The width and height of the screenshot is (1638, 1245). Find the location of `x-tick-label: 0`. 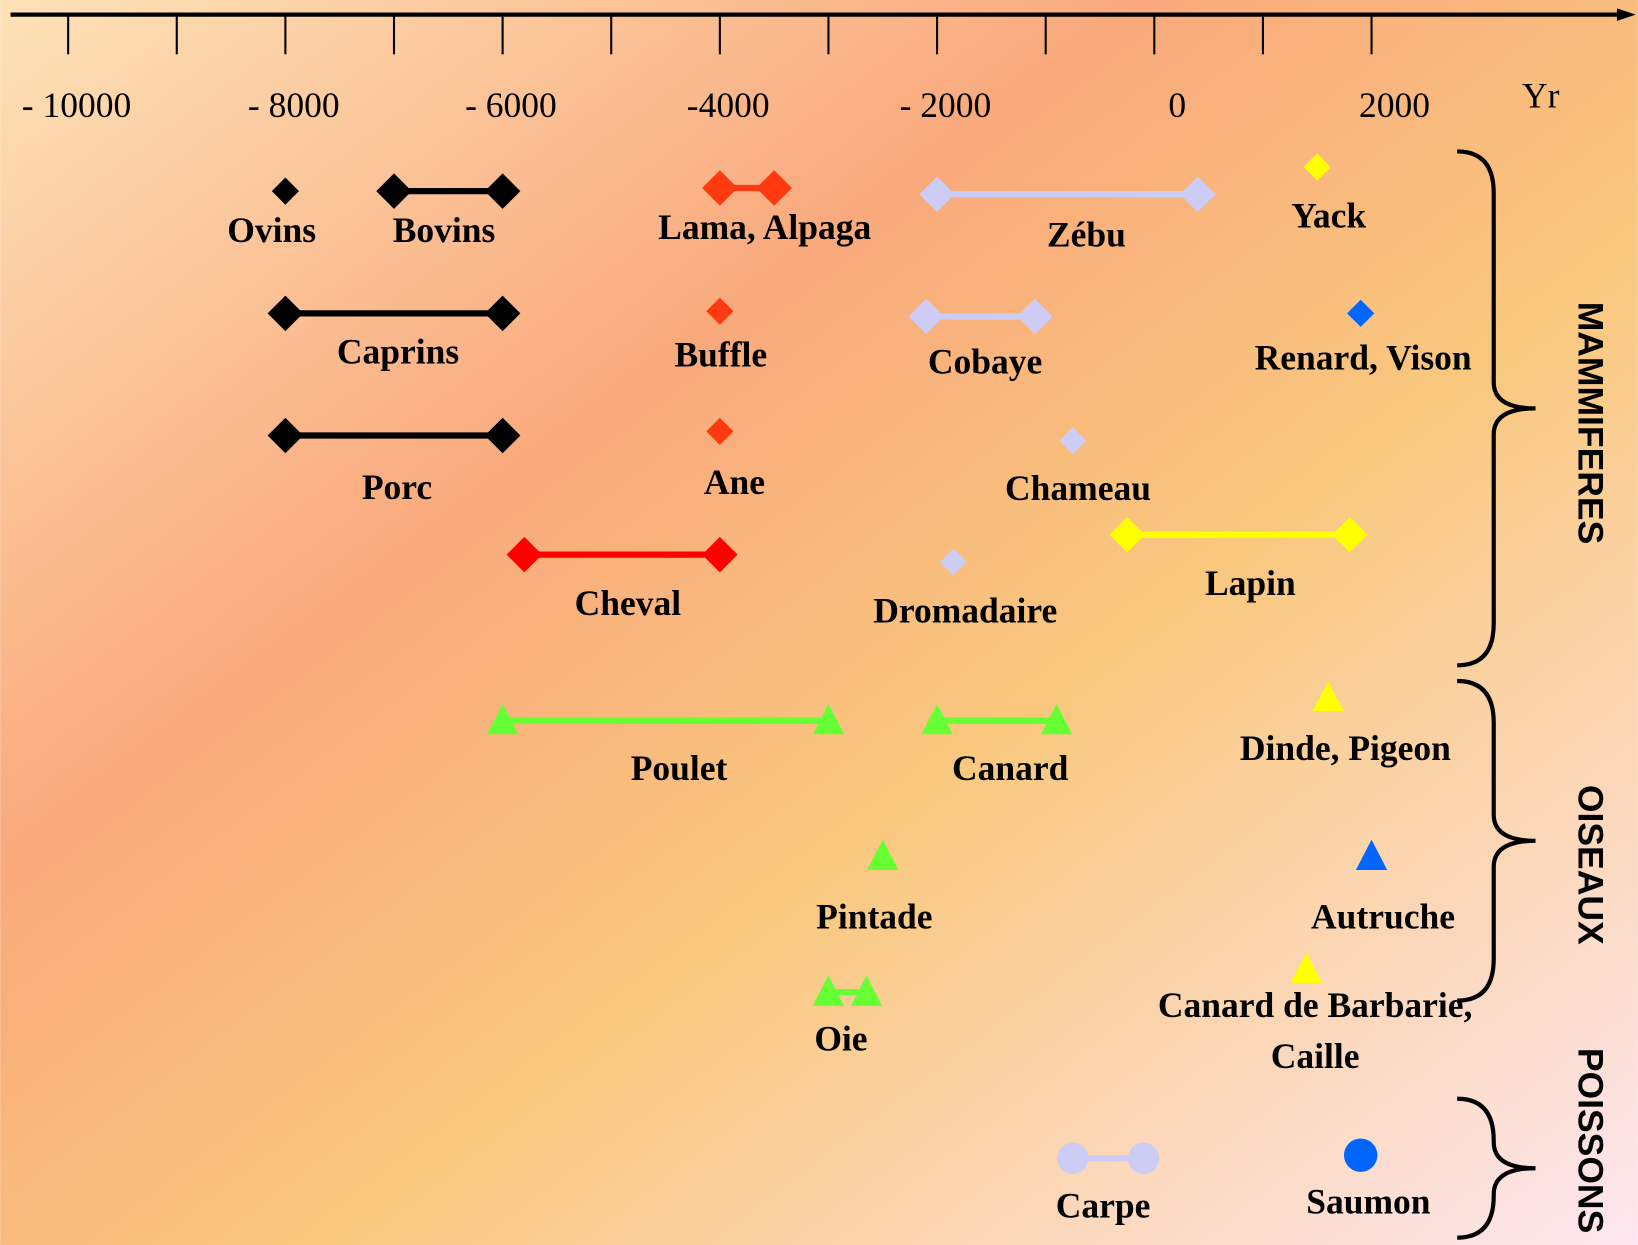

x-tick-label: 0 is located at coordinates (1177, 105).